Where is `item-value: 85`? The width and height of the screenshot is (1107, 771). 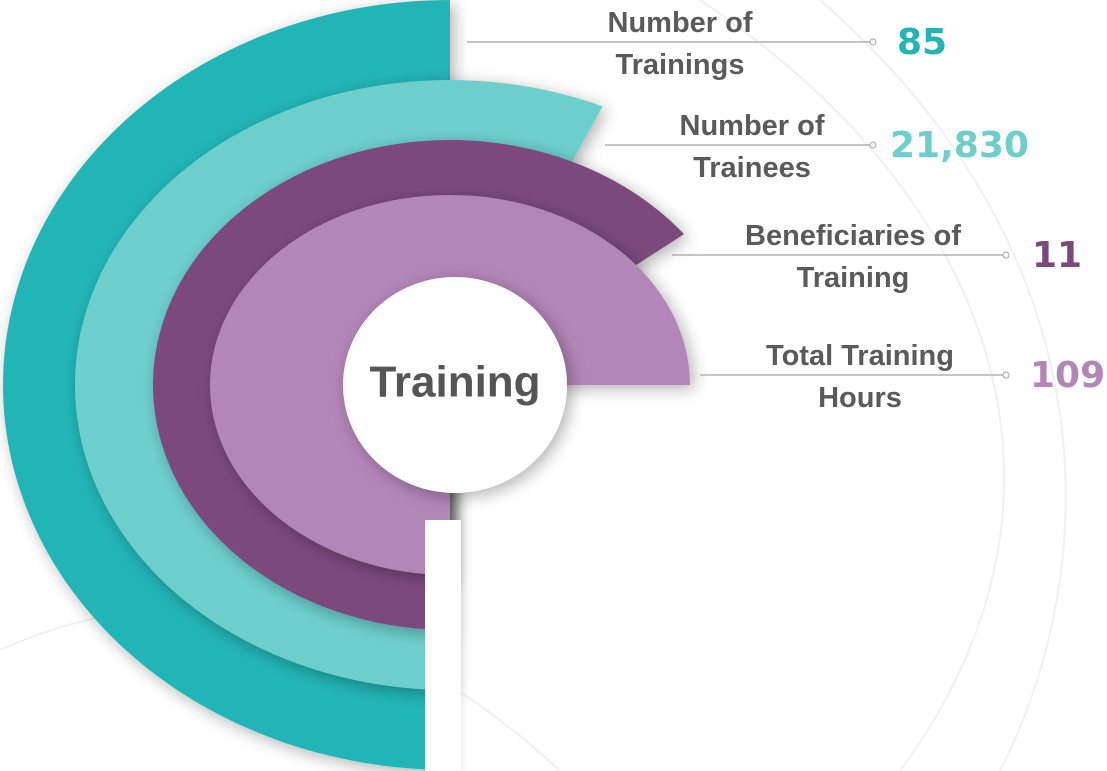
item-value: 85 is located at coordinates (922, 42).